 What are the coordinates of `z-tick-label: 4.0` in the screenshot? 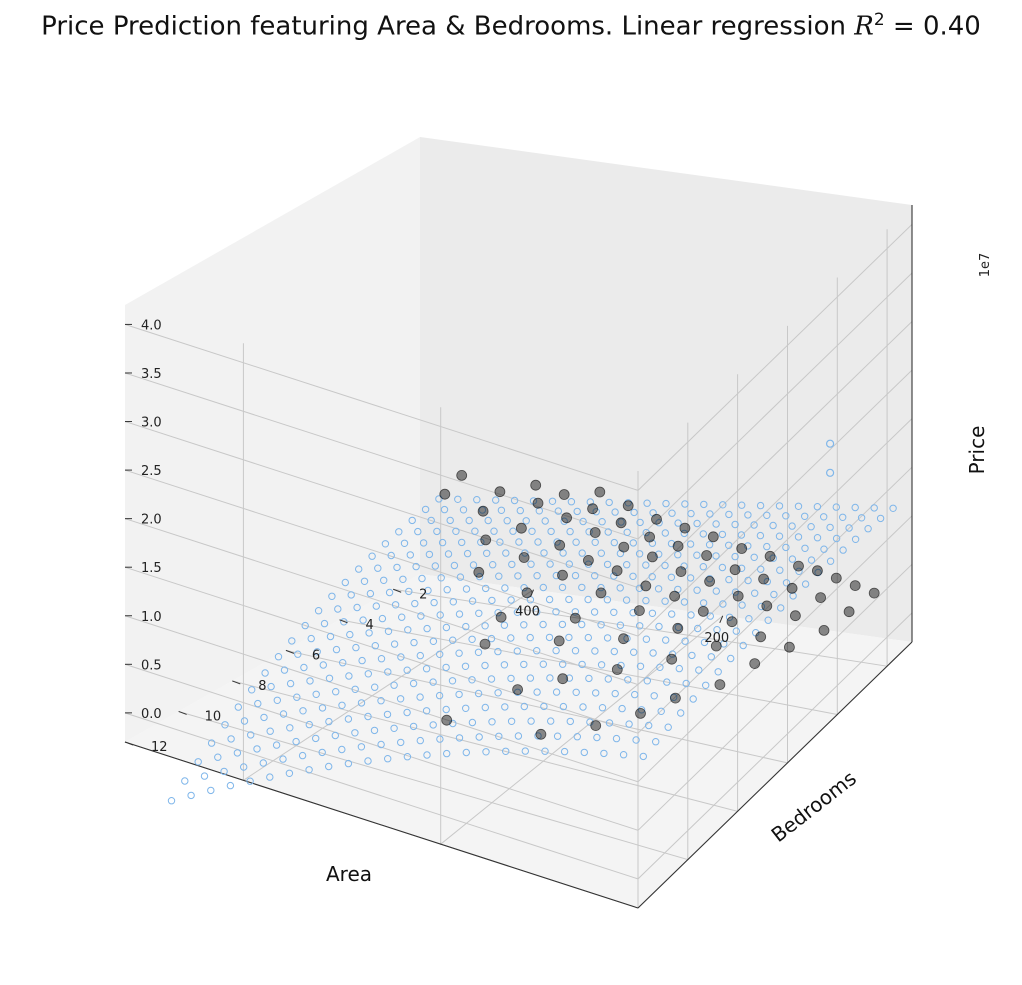 It's located at (151, 325).